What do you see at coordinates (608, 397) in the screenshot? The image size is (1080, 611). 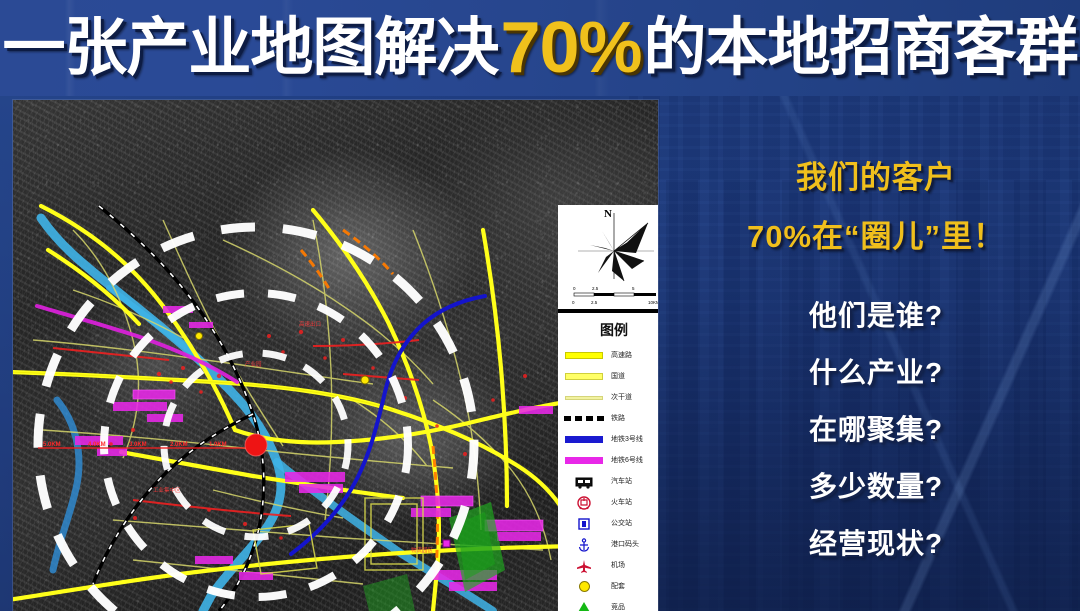 I see `legend-item-secondary-road: 次干道` at bounding box center [608, 397].